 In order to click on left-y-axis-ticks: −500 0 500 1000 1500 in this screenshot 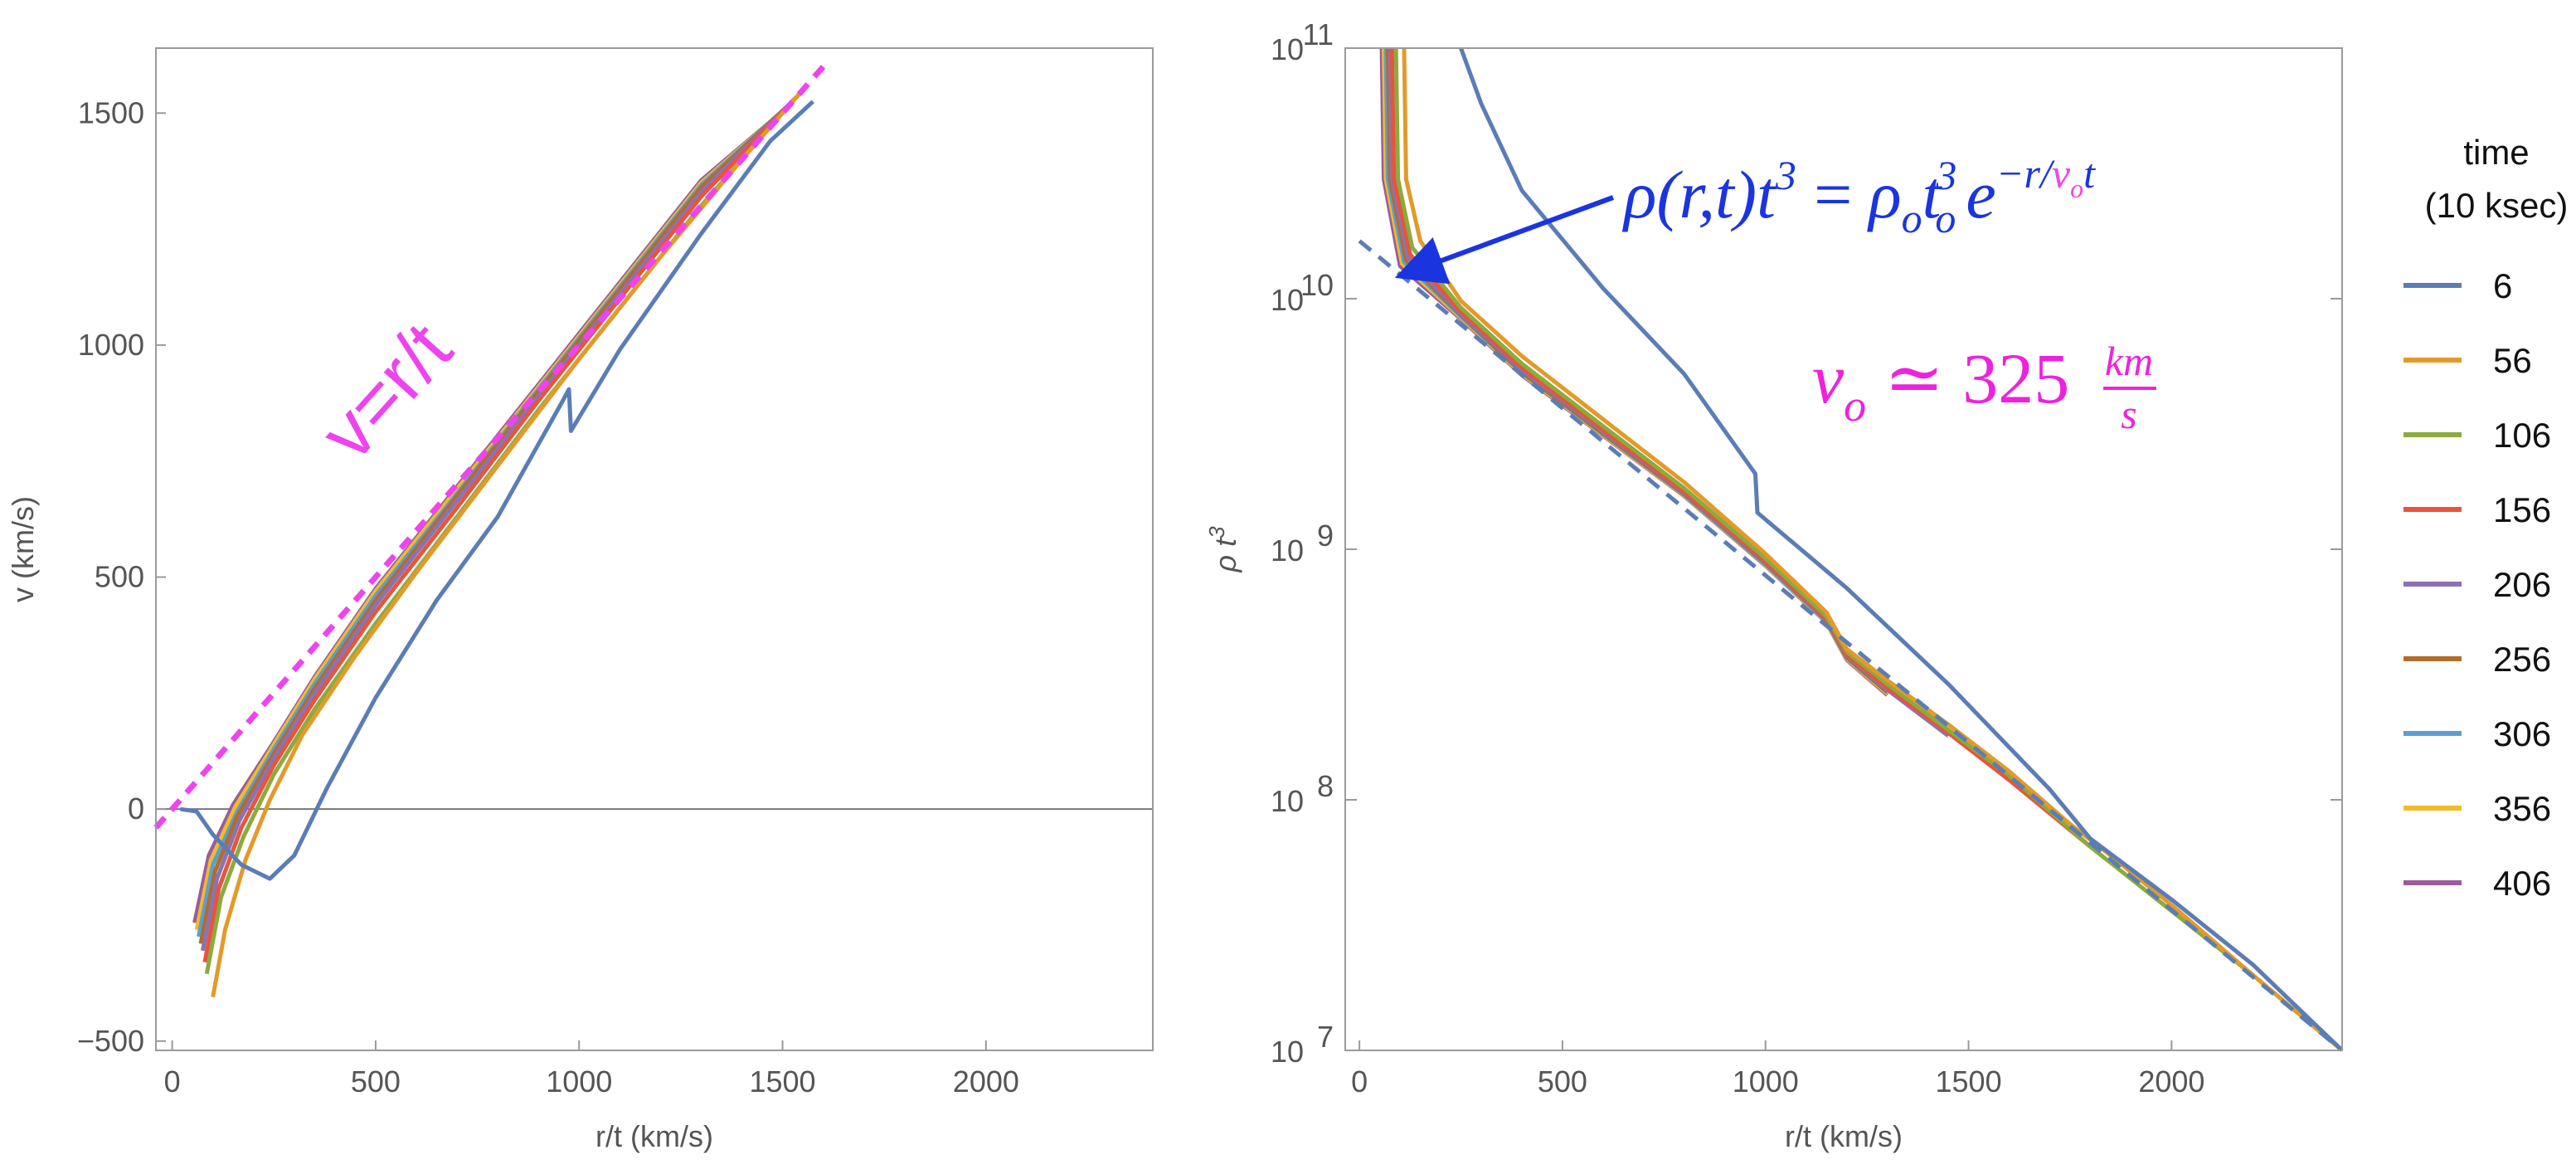, I will do `click(121, 577)`.